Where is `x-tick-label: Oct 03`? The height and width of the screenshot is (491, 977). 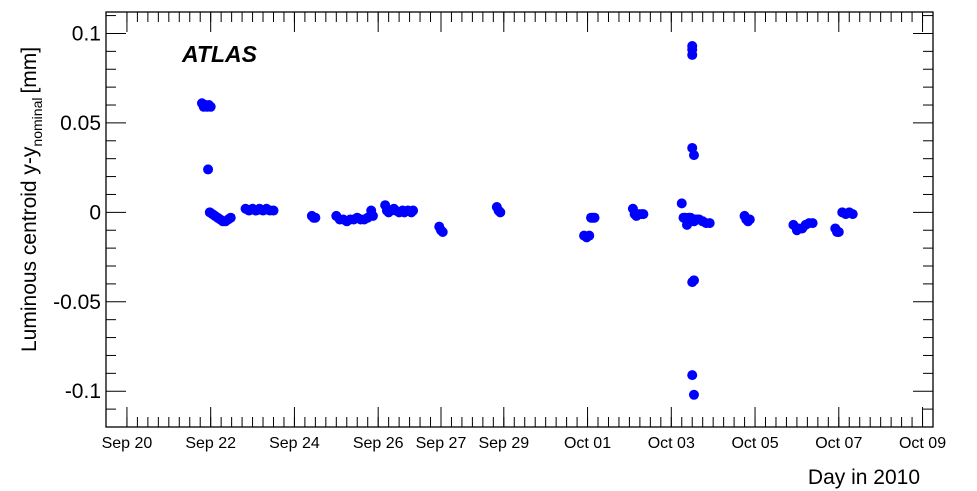
x-tick-label: Oct 03 is located at coordinates (671, 443).